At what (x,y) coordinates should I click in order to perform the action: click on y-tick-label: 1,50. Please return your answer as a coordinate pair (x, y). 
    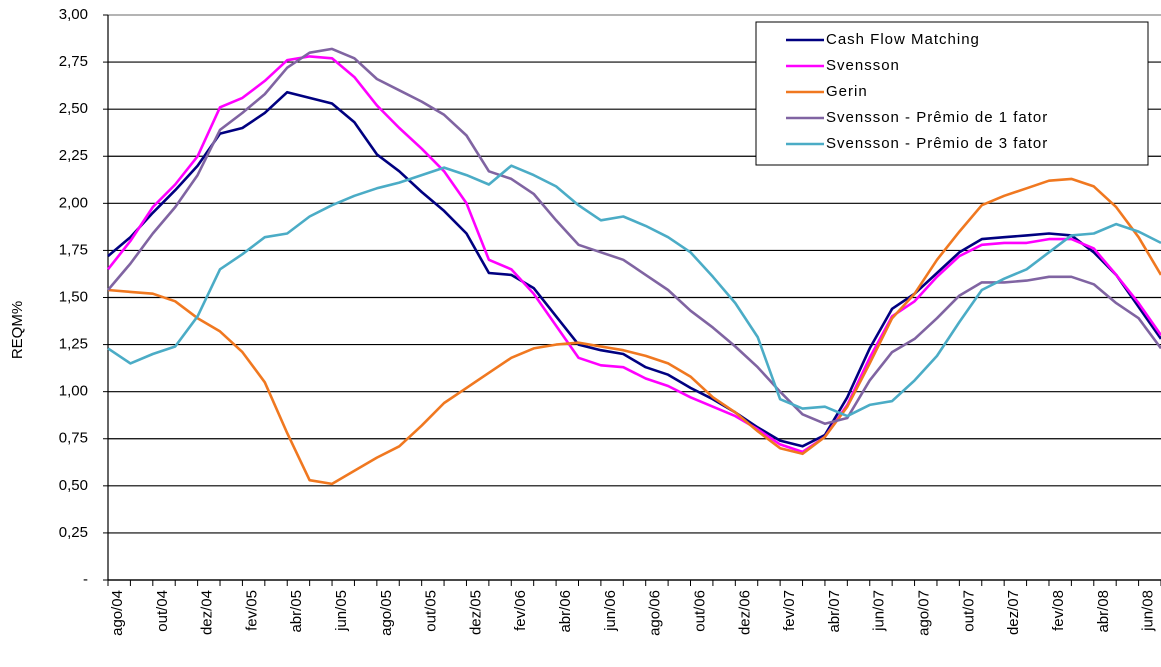
    Looking at the image, I should click on (73, 296).